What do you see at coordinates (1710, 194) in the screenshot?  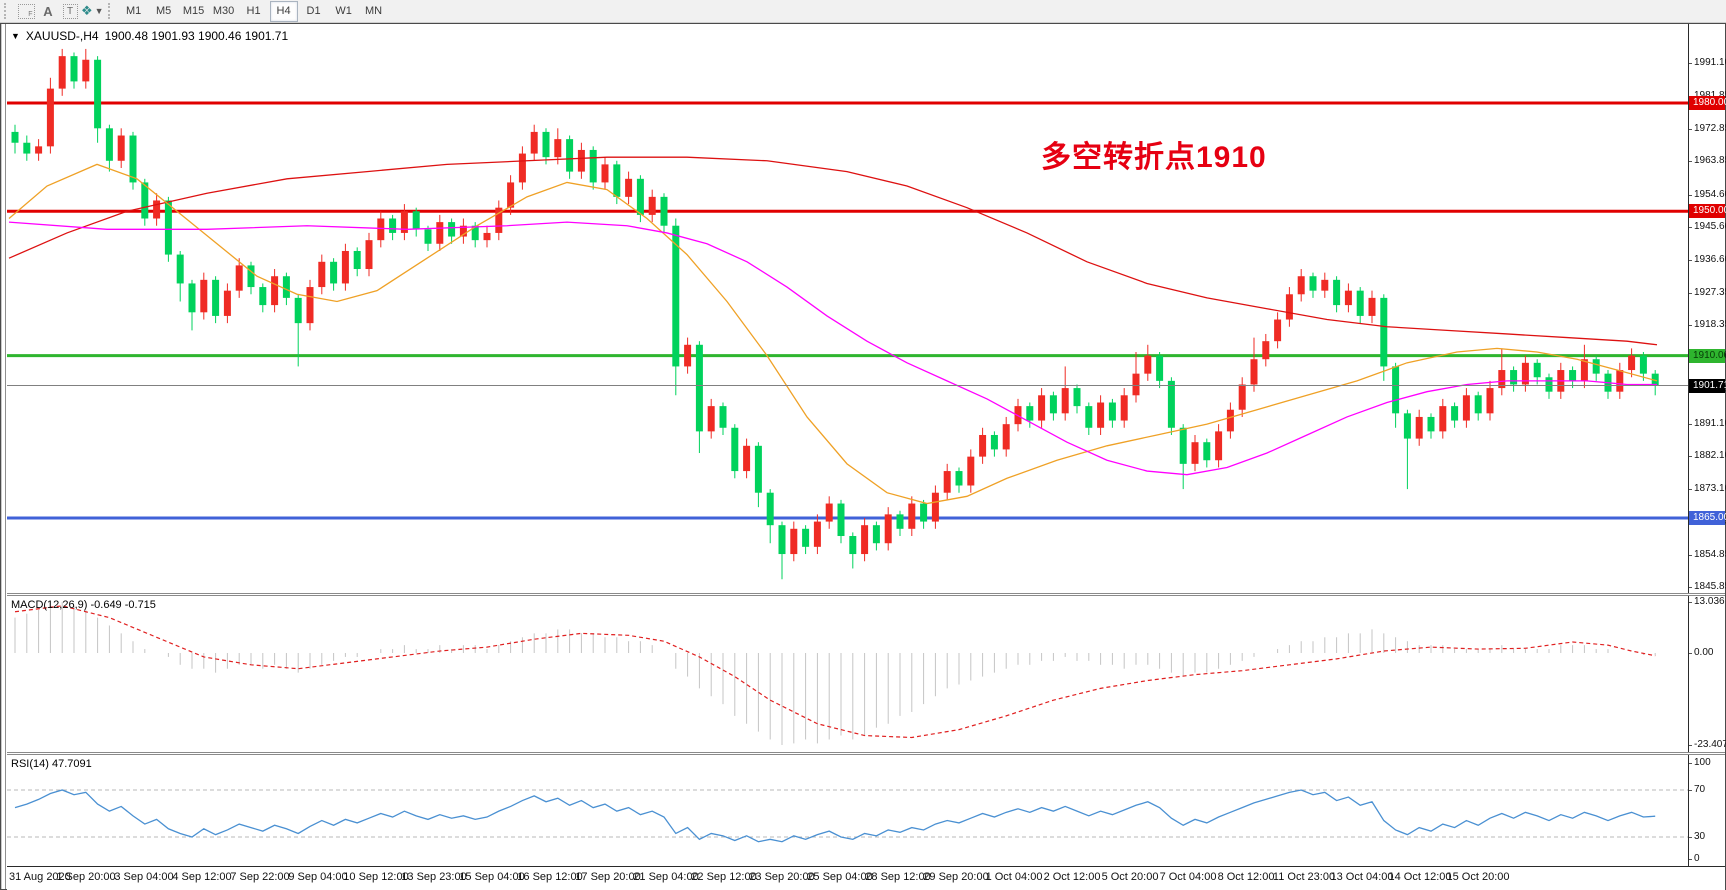 I see `price-tick-label: 1954.60` at bounding box center [1710, 194].